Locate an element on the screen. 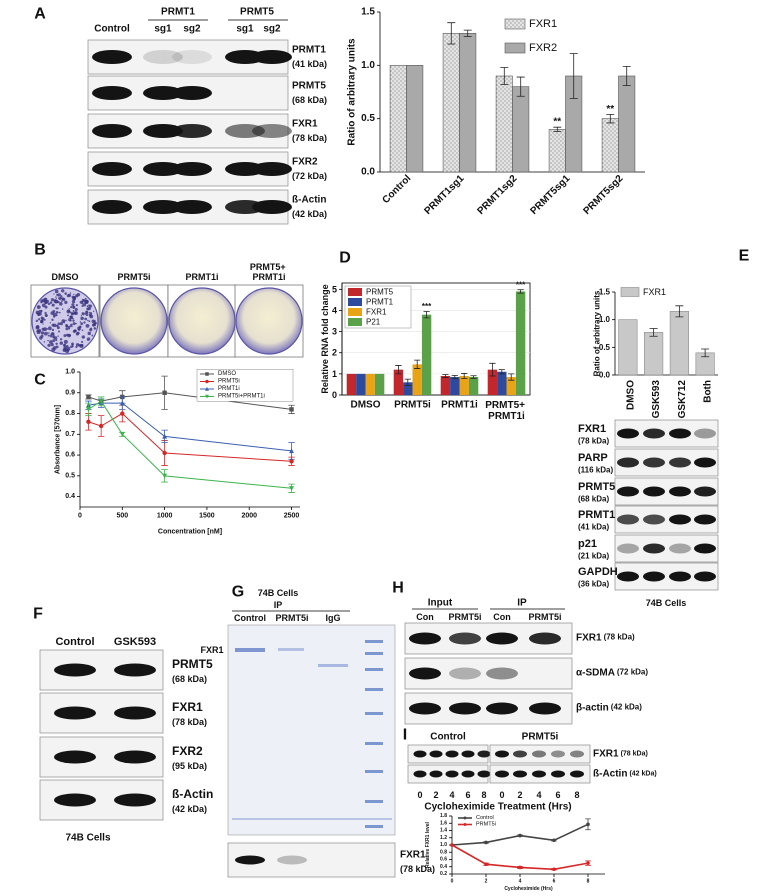 This screenshot has width=764, height=896. label: PRMT5 is located at coordinates (309, 86).